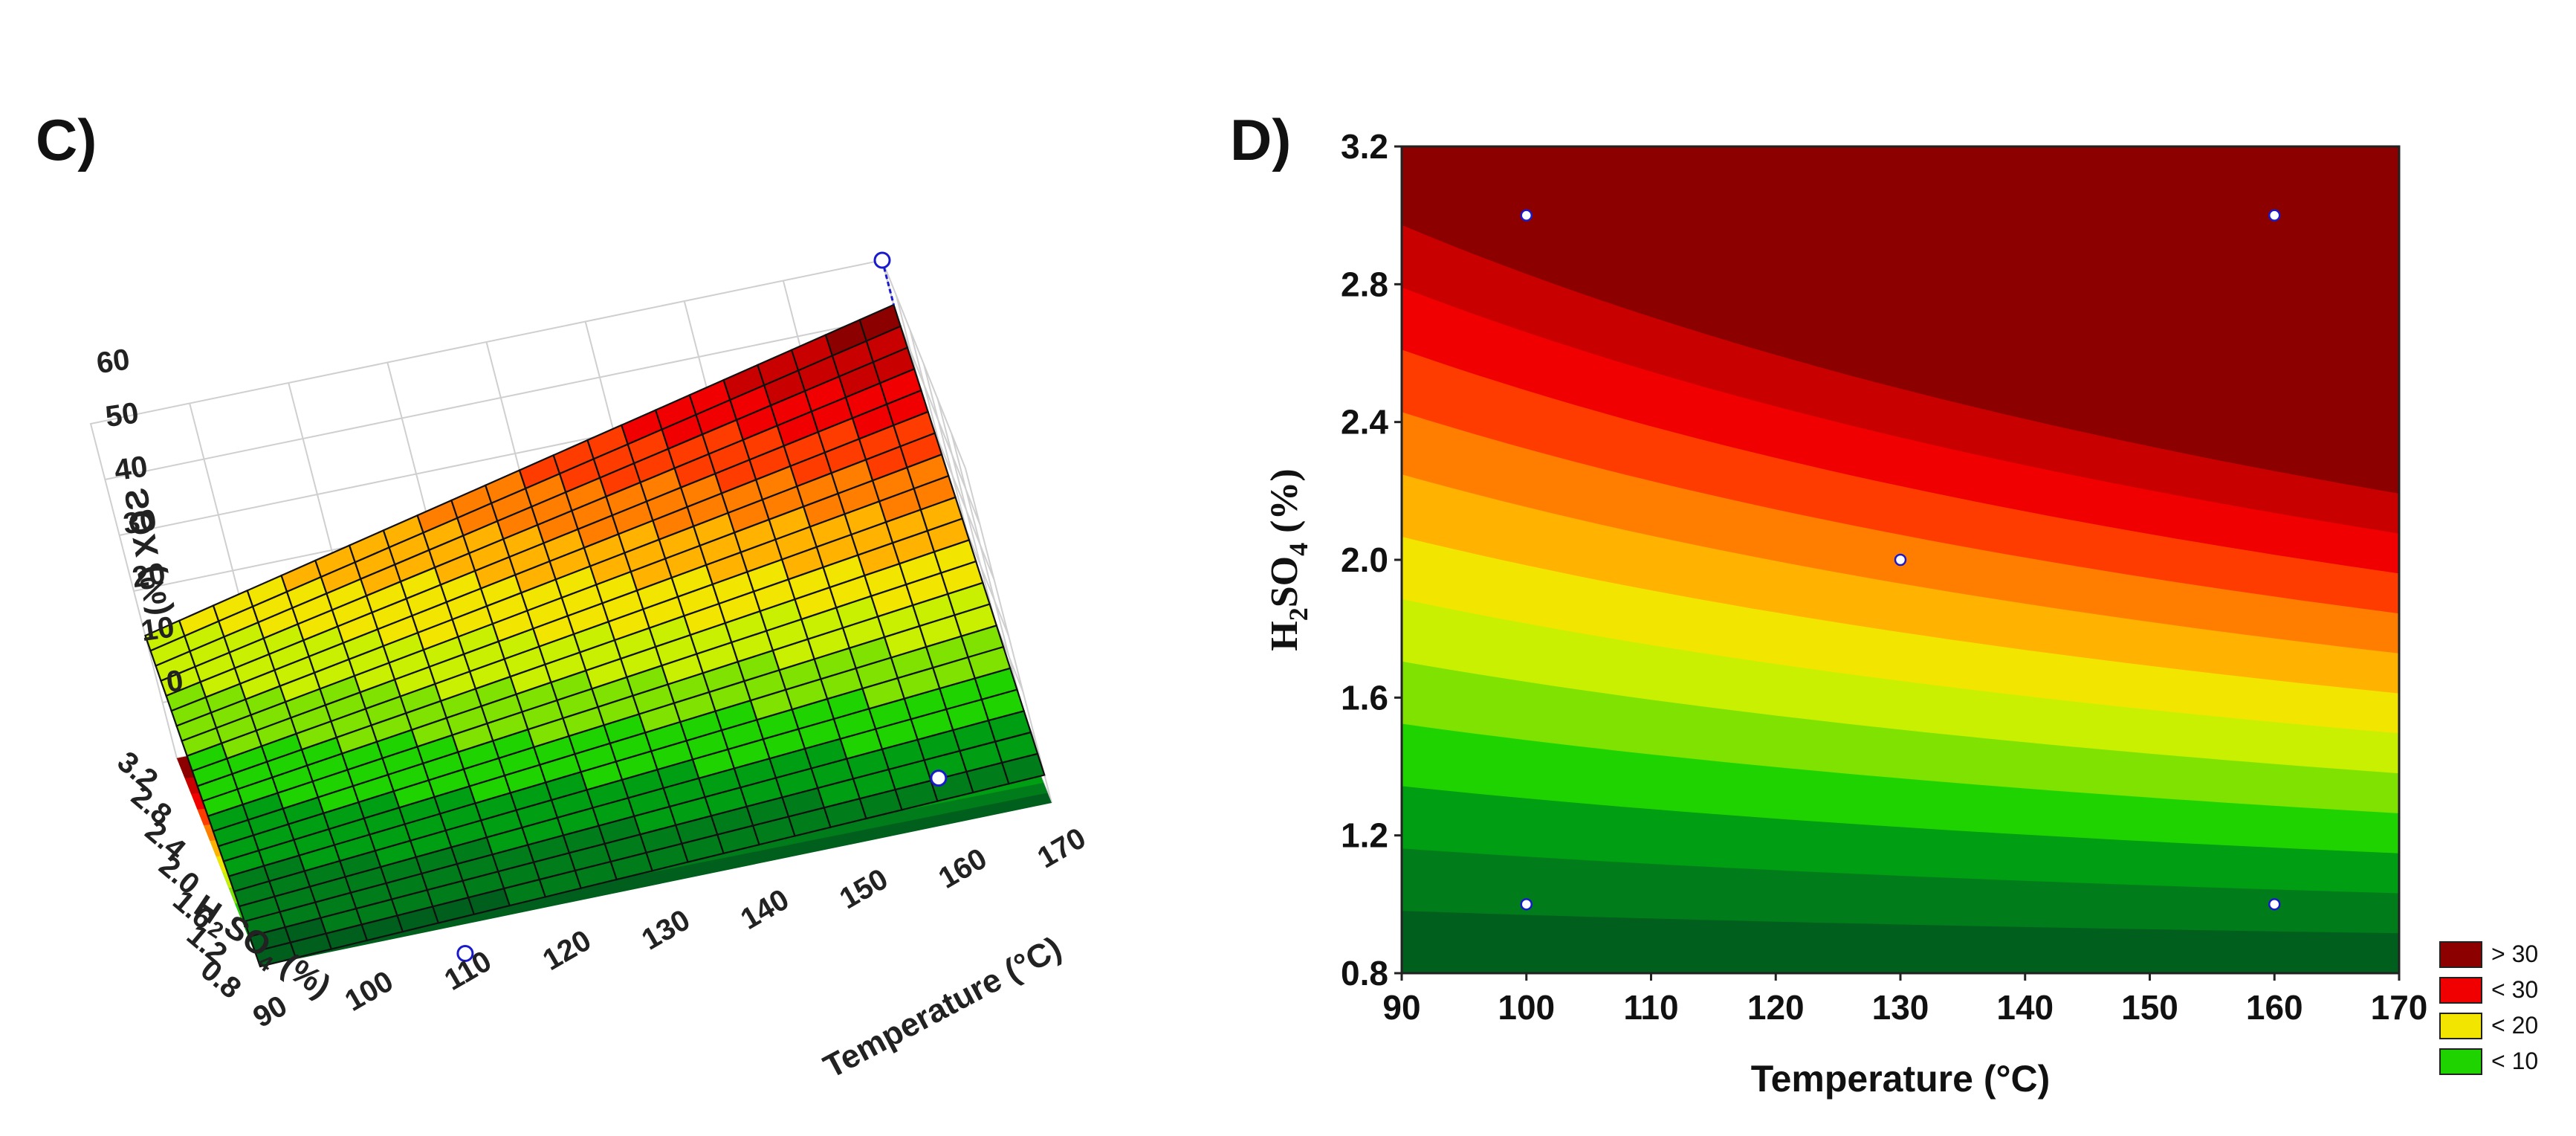 Image resolution: width=2576 pixels, height=1136 pixels. Describe the element at coordinates (130, 468) in the screenshot. I see `c-z-tick-label: 40` at that location.